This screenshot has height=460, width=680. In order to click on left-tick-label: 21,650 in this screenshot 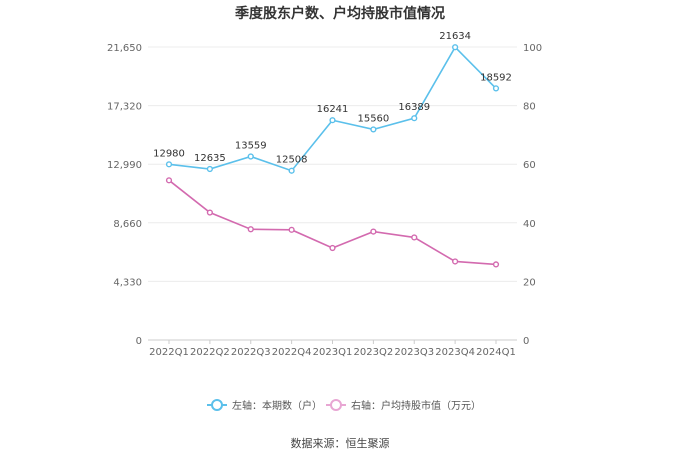, I will do `click(124, 48)`.